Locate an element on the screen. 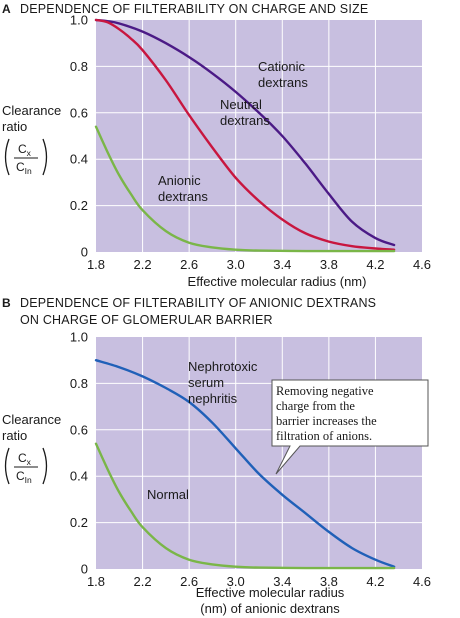 The height and width of the screenshot is (618, 460). series-line-anionic-dextrans is located at coordinates (245, 189).